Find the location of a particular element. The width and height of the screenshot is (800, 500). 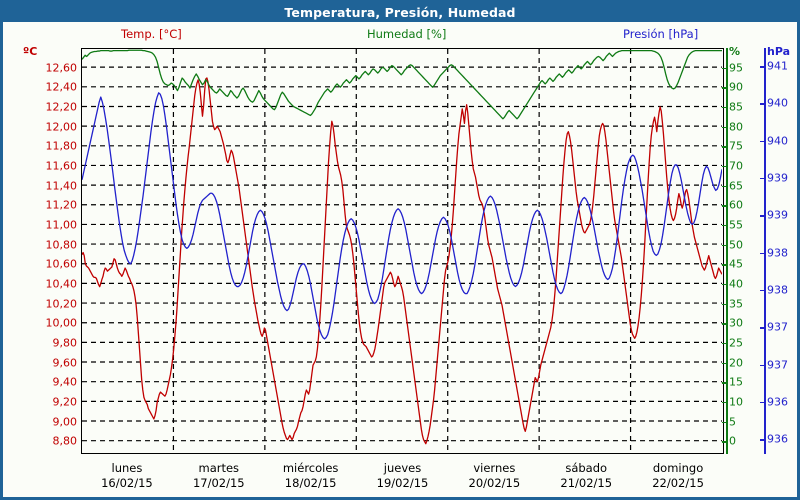

pressure-axis-tick-label: 940 is located at coordinates (777, 103).